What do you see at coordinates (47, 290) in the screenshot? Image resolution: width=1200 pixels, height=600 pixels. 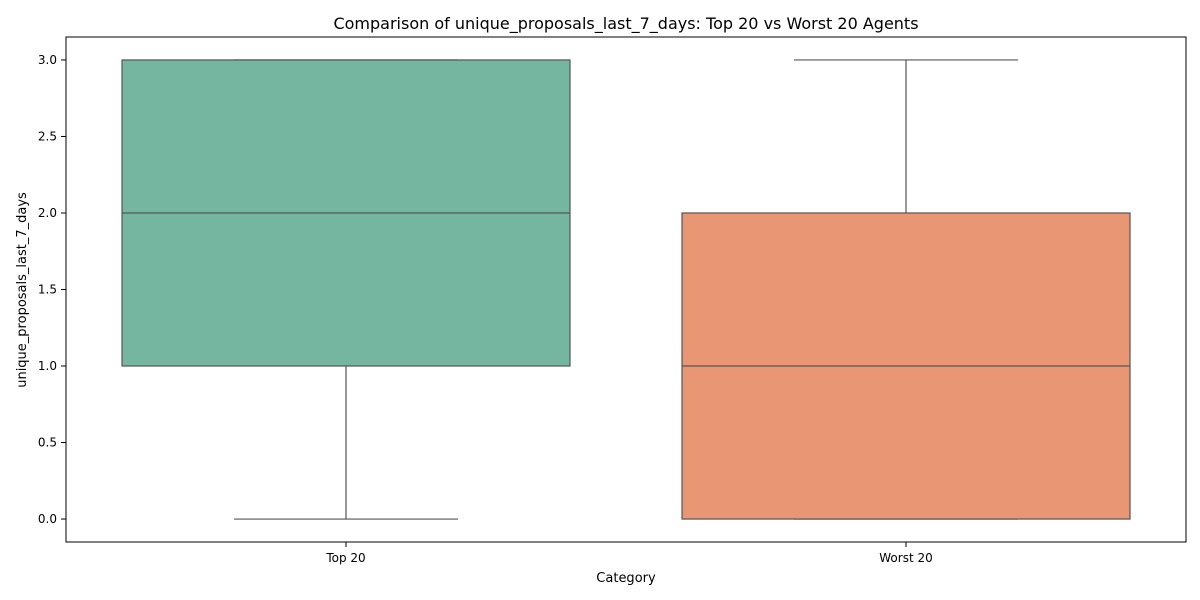 I see `y-tick-label: 1.5` at bounding box center [47, 290].